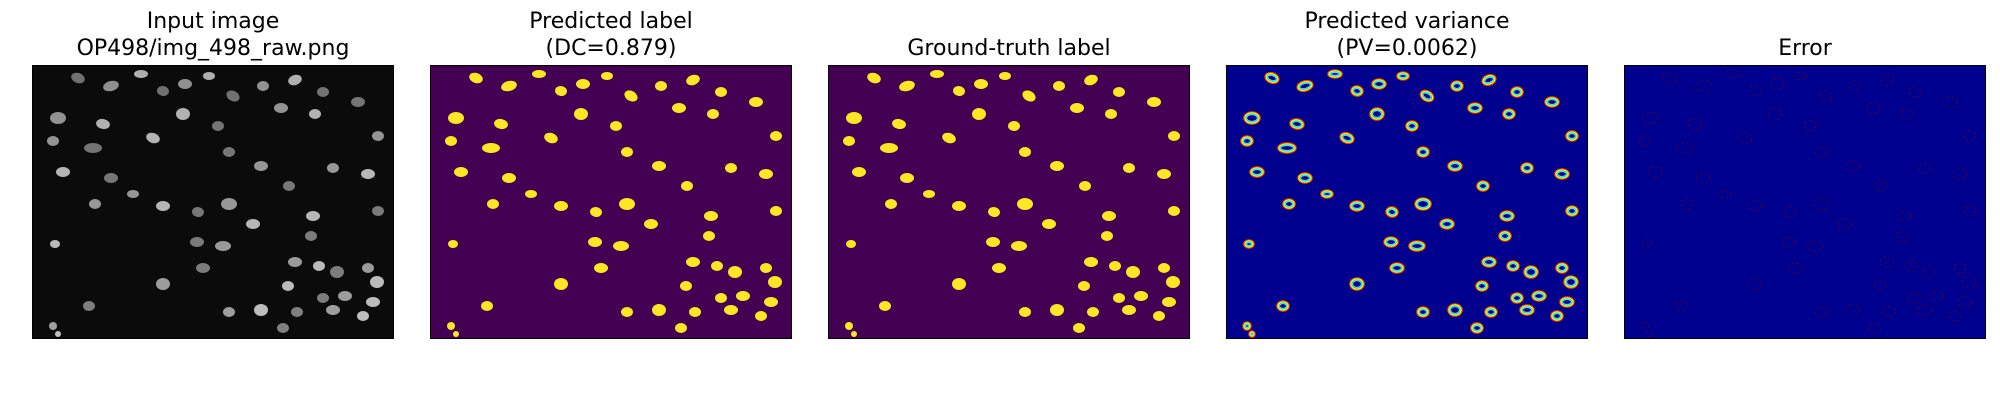 This screenshot has height=400, width=2000. What do you see at coordinates (1407, 48) in the screenshot?
I see `panel-subtitle: (PV=0.0062)` at bounding box center [1407, 48].